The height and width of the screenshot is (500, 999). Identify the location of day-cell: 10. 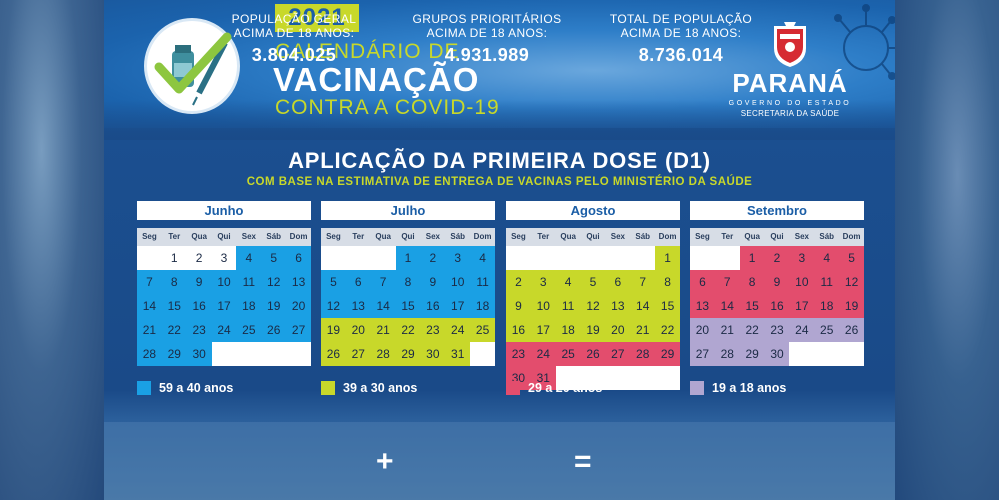
(802, 282).